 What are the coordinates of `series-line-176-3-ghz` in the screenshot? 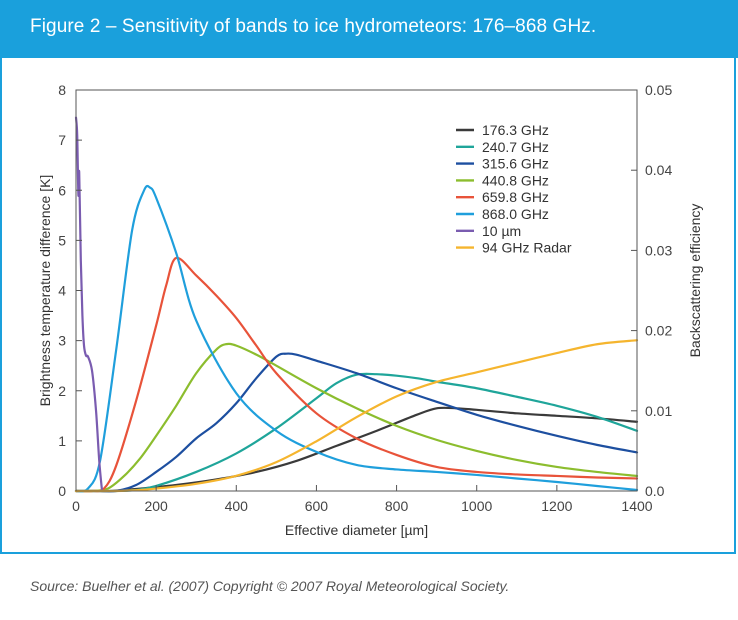 It's located at (356, 449).